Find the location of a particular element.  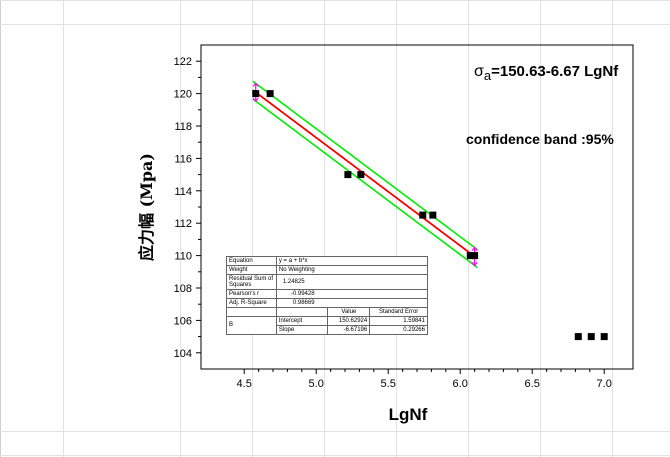

sigma-subscript: a is located at coordinates (488, 75).